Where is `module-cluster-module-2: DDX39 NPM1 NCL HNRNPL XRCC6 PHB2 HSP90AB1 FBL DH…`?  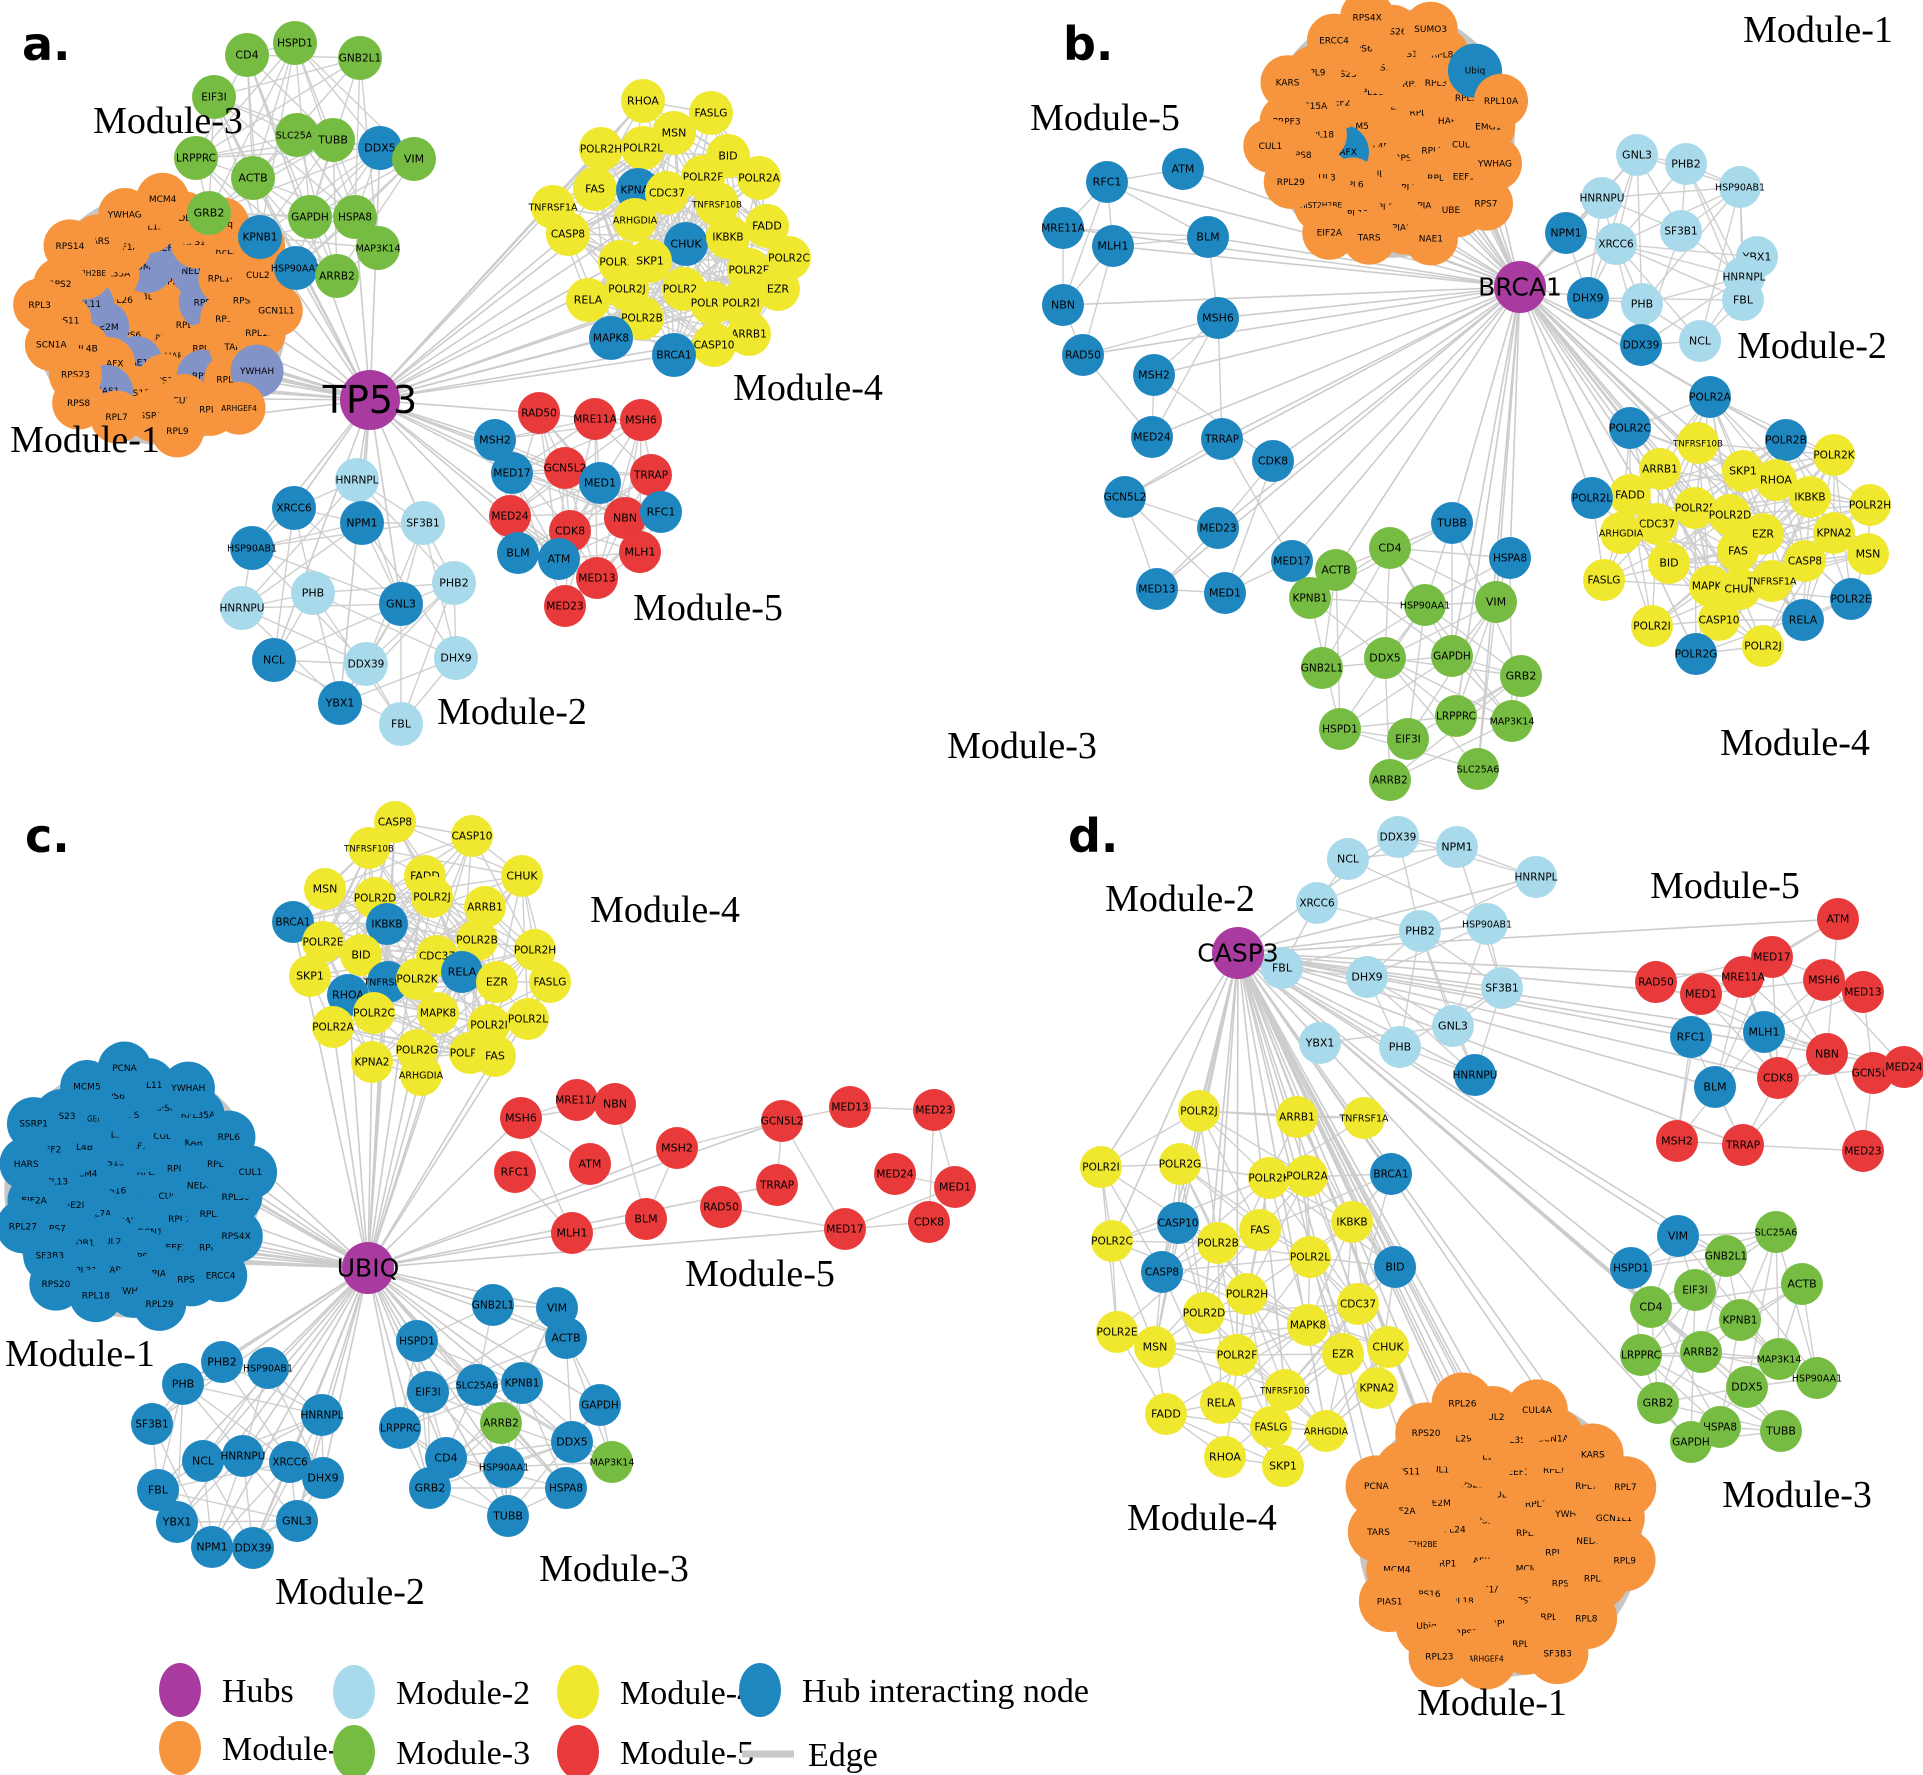
module-cluster-module-2: DDX39 NPM1 NCL HNRNPL XRCC6 PHB2 HSP90AB1 FBL DH… is located at coordinates (1409, 956).